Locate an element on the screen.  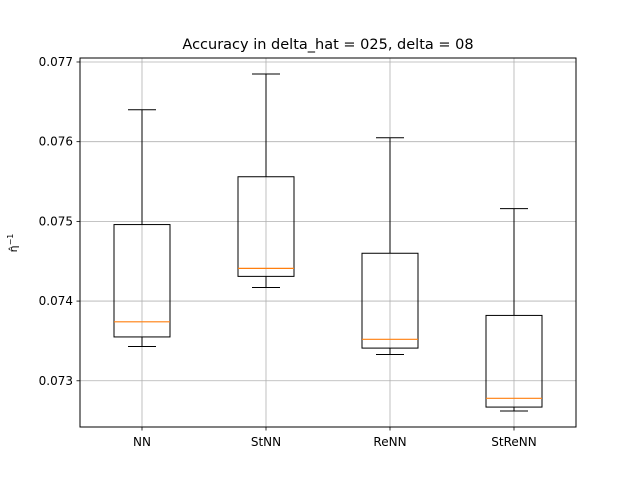
box-stnn is located at coordinates (266, 181).